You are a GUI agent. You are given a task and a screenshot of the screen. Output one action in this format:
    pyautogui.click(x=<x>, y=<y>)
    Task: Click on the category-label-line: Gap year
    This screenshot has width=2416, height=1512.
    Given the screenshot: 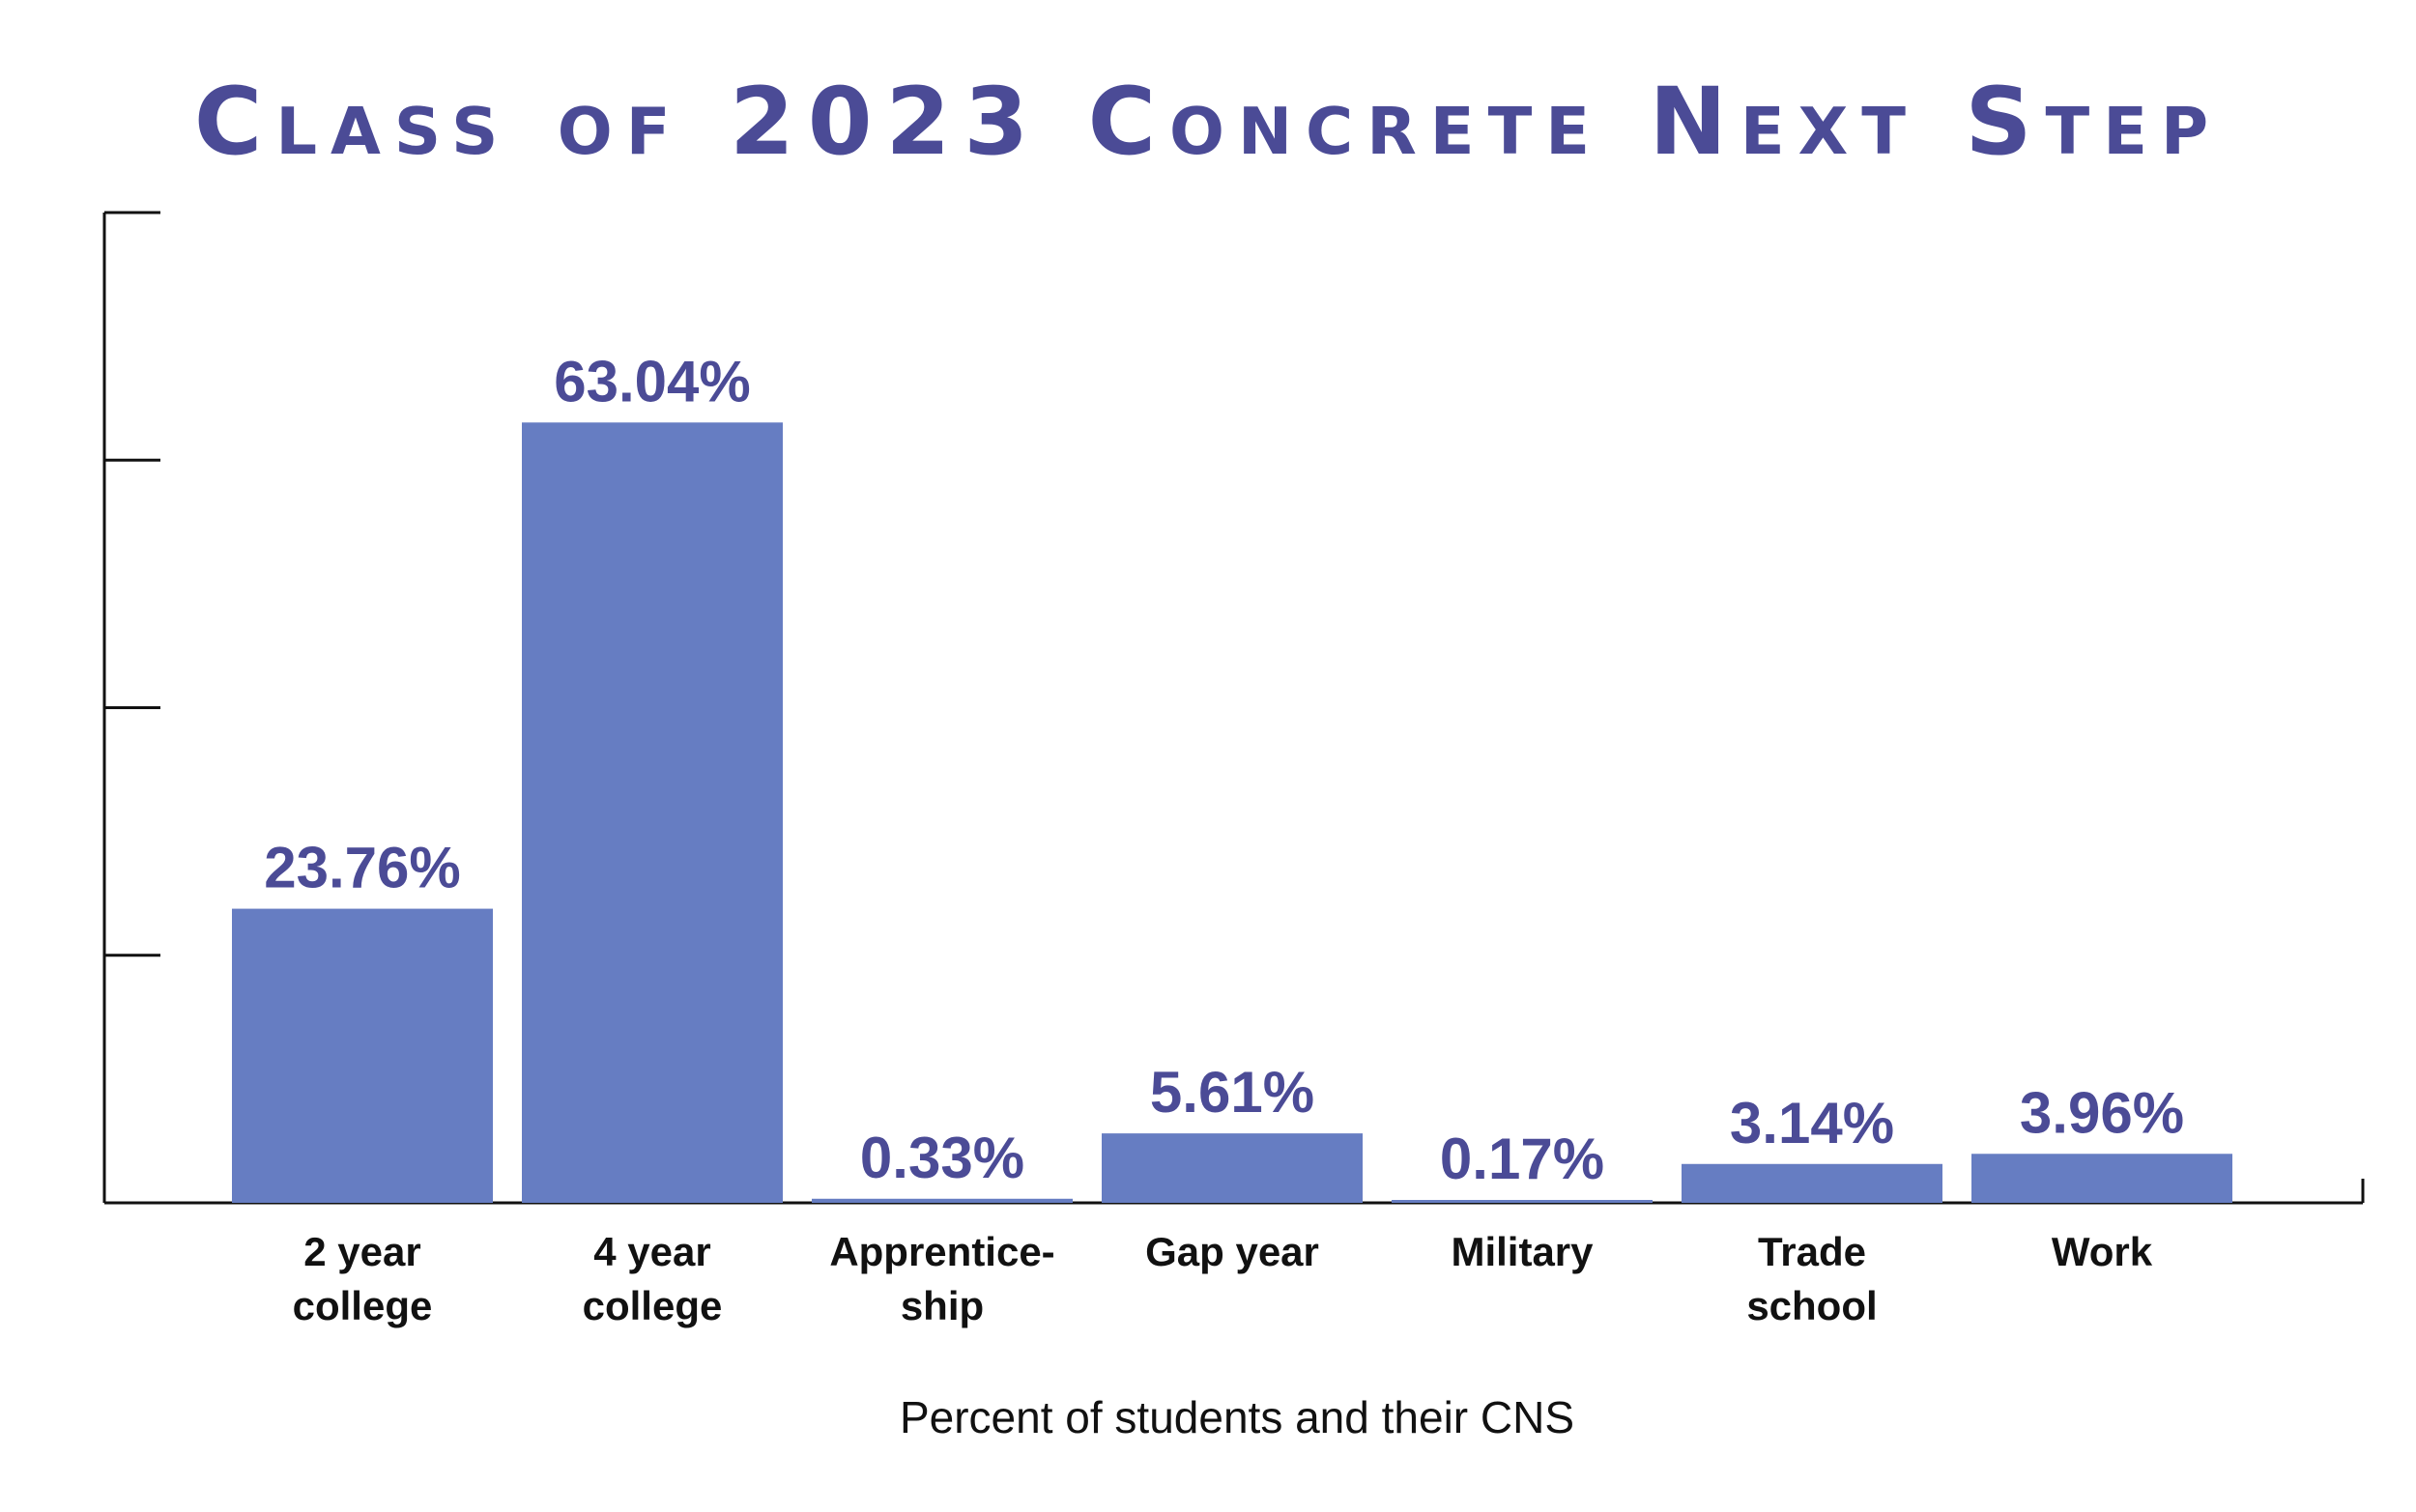 What is the action you would take?
    pyautogui.click(x=1232, y=1251)
    